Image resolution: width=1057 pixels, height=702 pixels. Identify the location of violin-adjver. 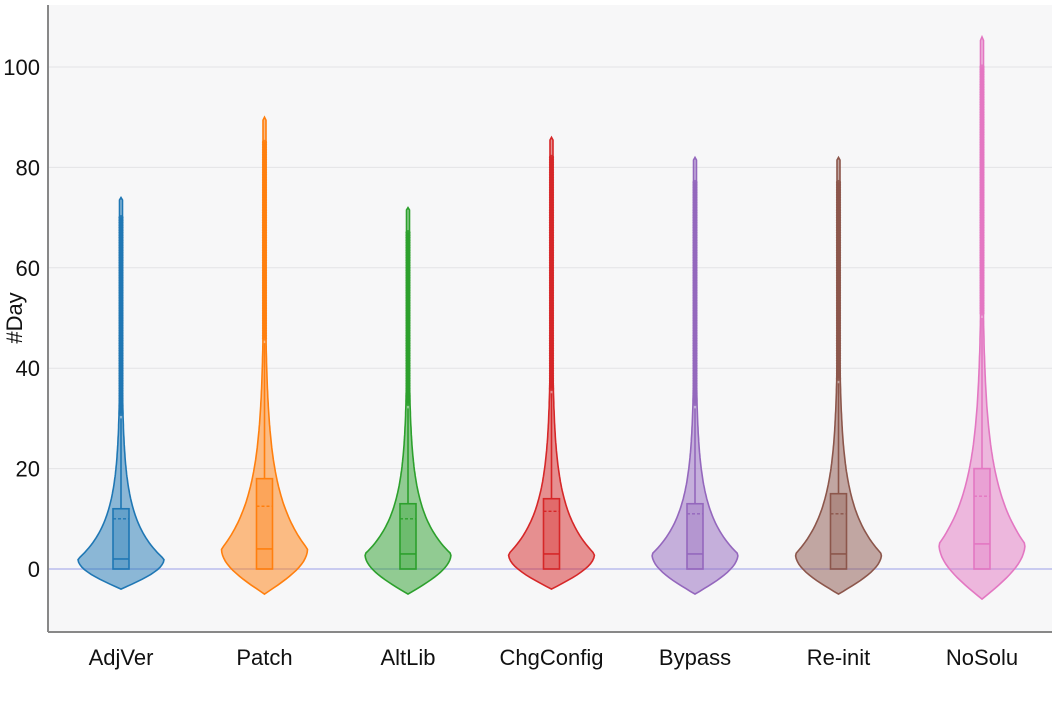
(121, 392).